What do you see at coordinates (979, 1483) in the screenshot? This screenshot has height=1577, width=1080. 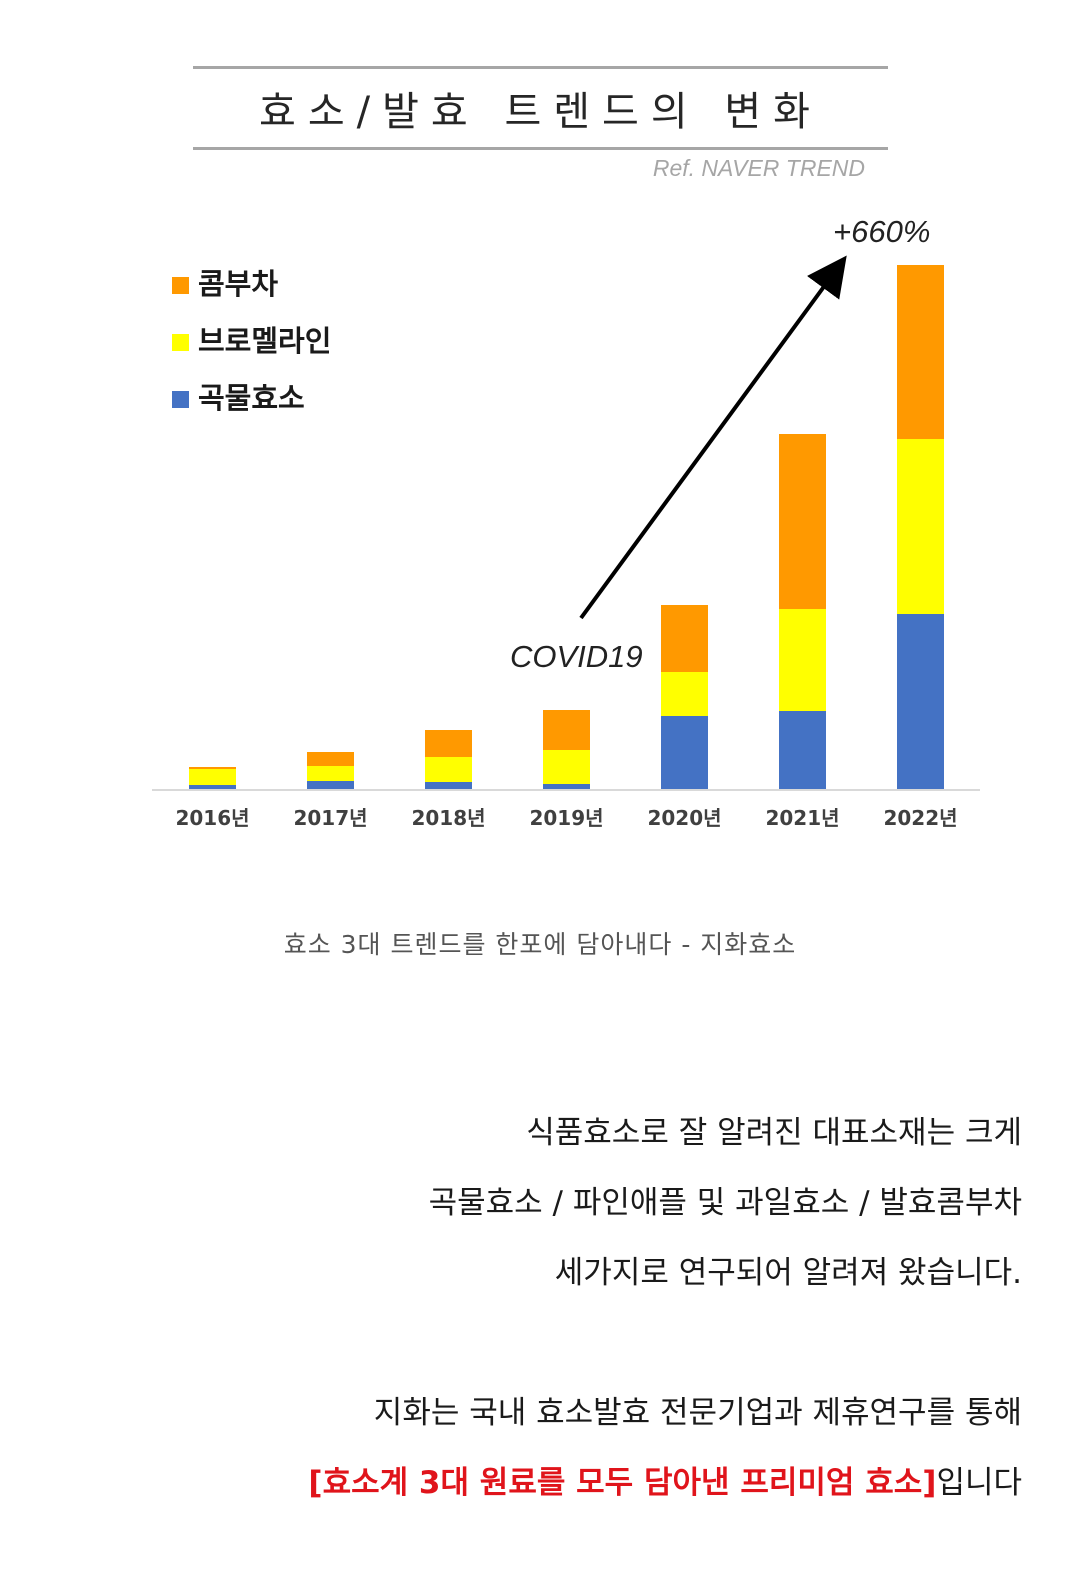 I see `suffix-text: 입니다` at bounding box center [979, 1483].